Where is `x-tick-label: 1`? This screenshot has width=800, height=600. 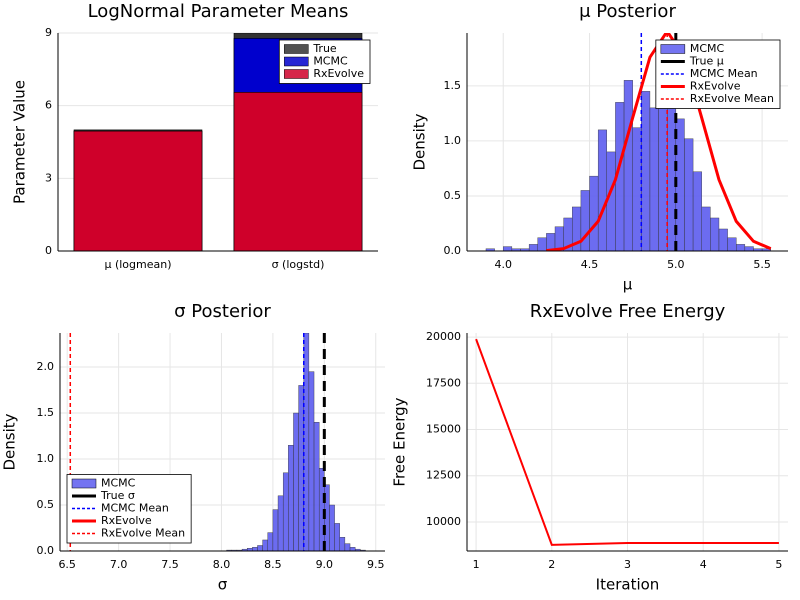
x-tick-label: 1 is located at coordinates (476, 564).